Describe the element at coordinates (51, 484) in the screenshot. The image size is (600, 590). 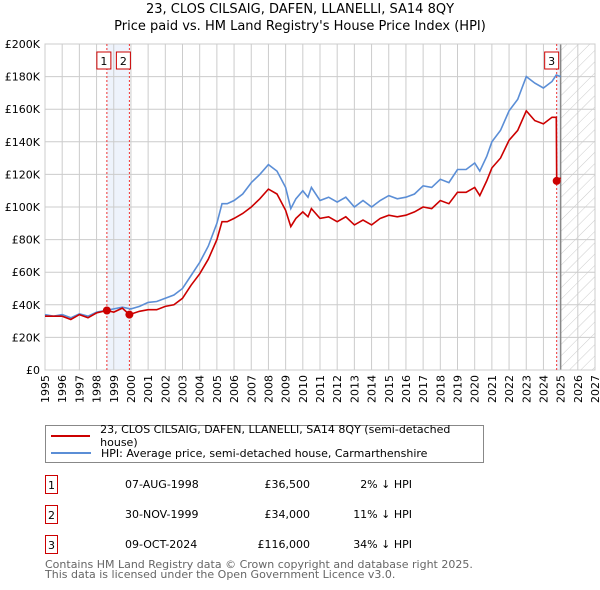
I see `sale-number: 1` at that location.